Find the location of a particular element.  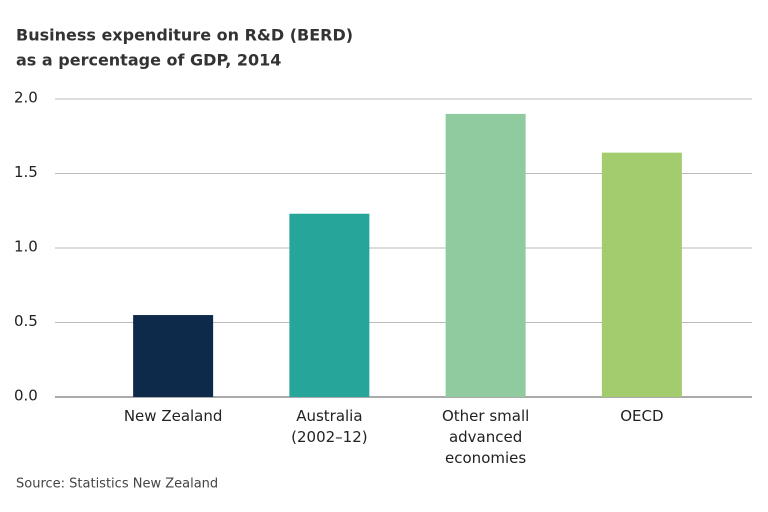

chart-title: Business expenditure on R&D (BERD) is located at coordinates (184, 35).